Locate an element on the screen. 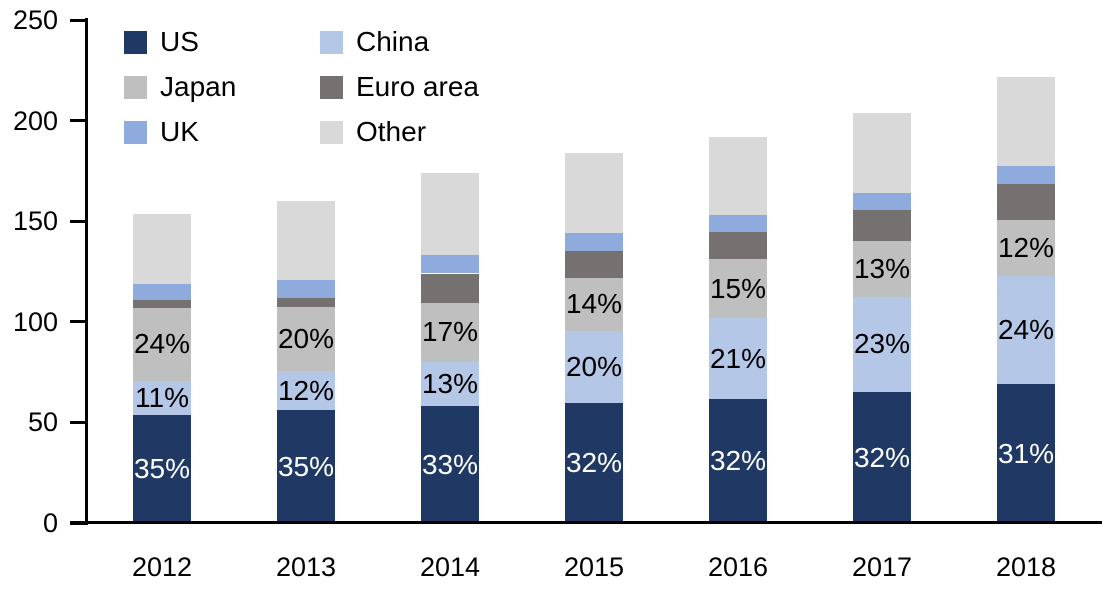  bar-2014 is located at coordinates (450, 261).